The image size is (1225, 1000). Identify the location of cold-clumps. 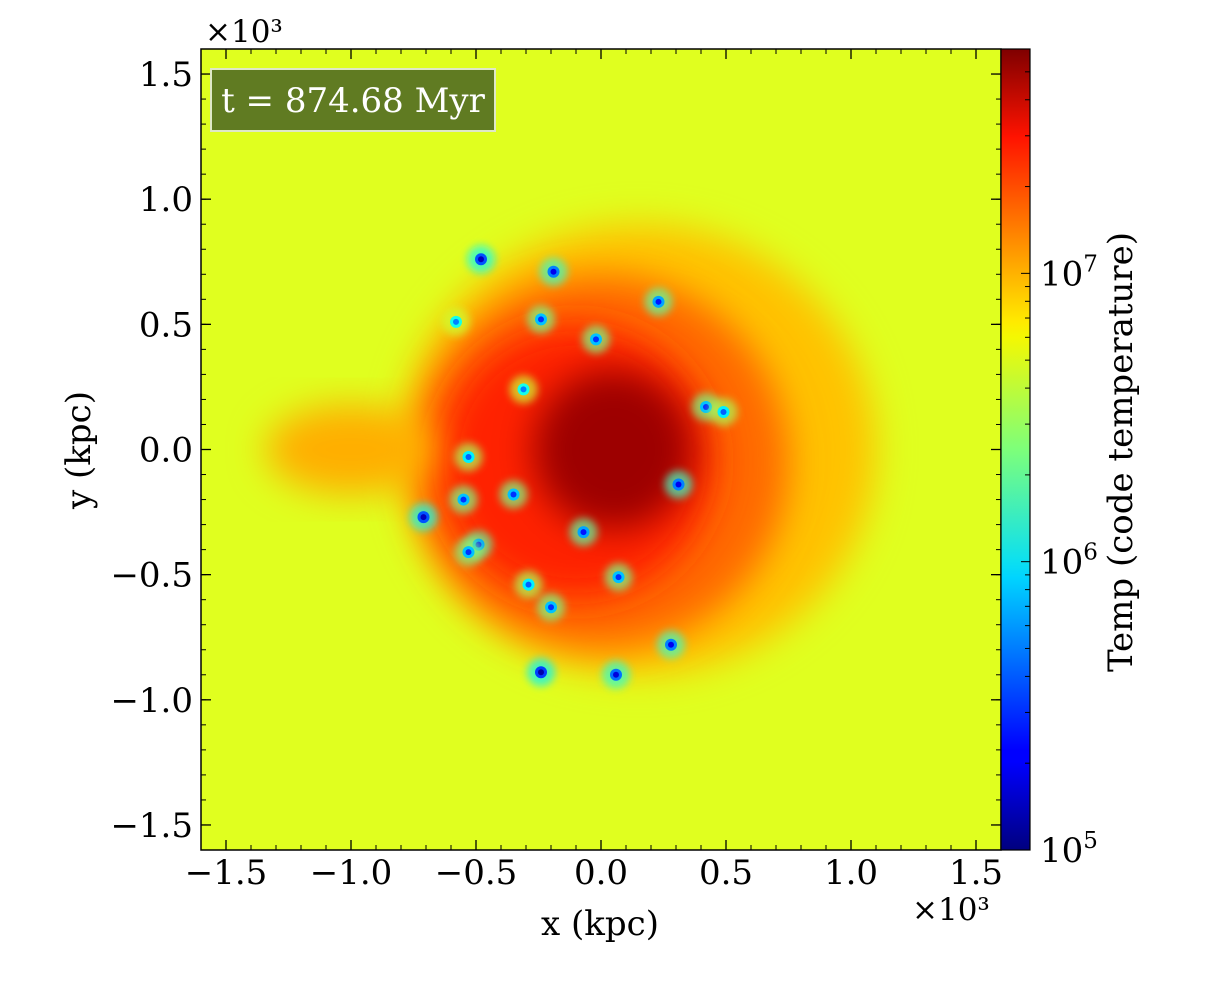
(573, 467).